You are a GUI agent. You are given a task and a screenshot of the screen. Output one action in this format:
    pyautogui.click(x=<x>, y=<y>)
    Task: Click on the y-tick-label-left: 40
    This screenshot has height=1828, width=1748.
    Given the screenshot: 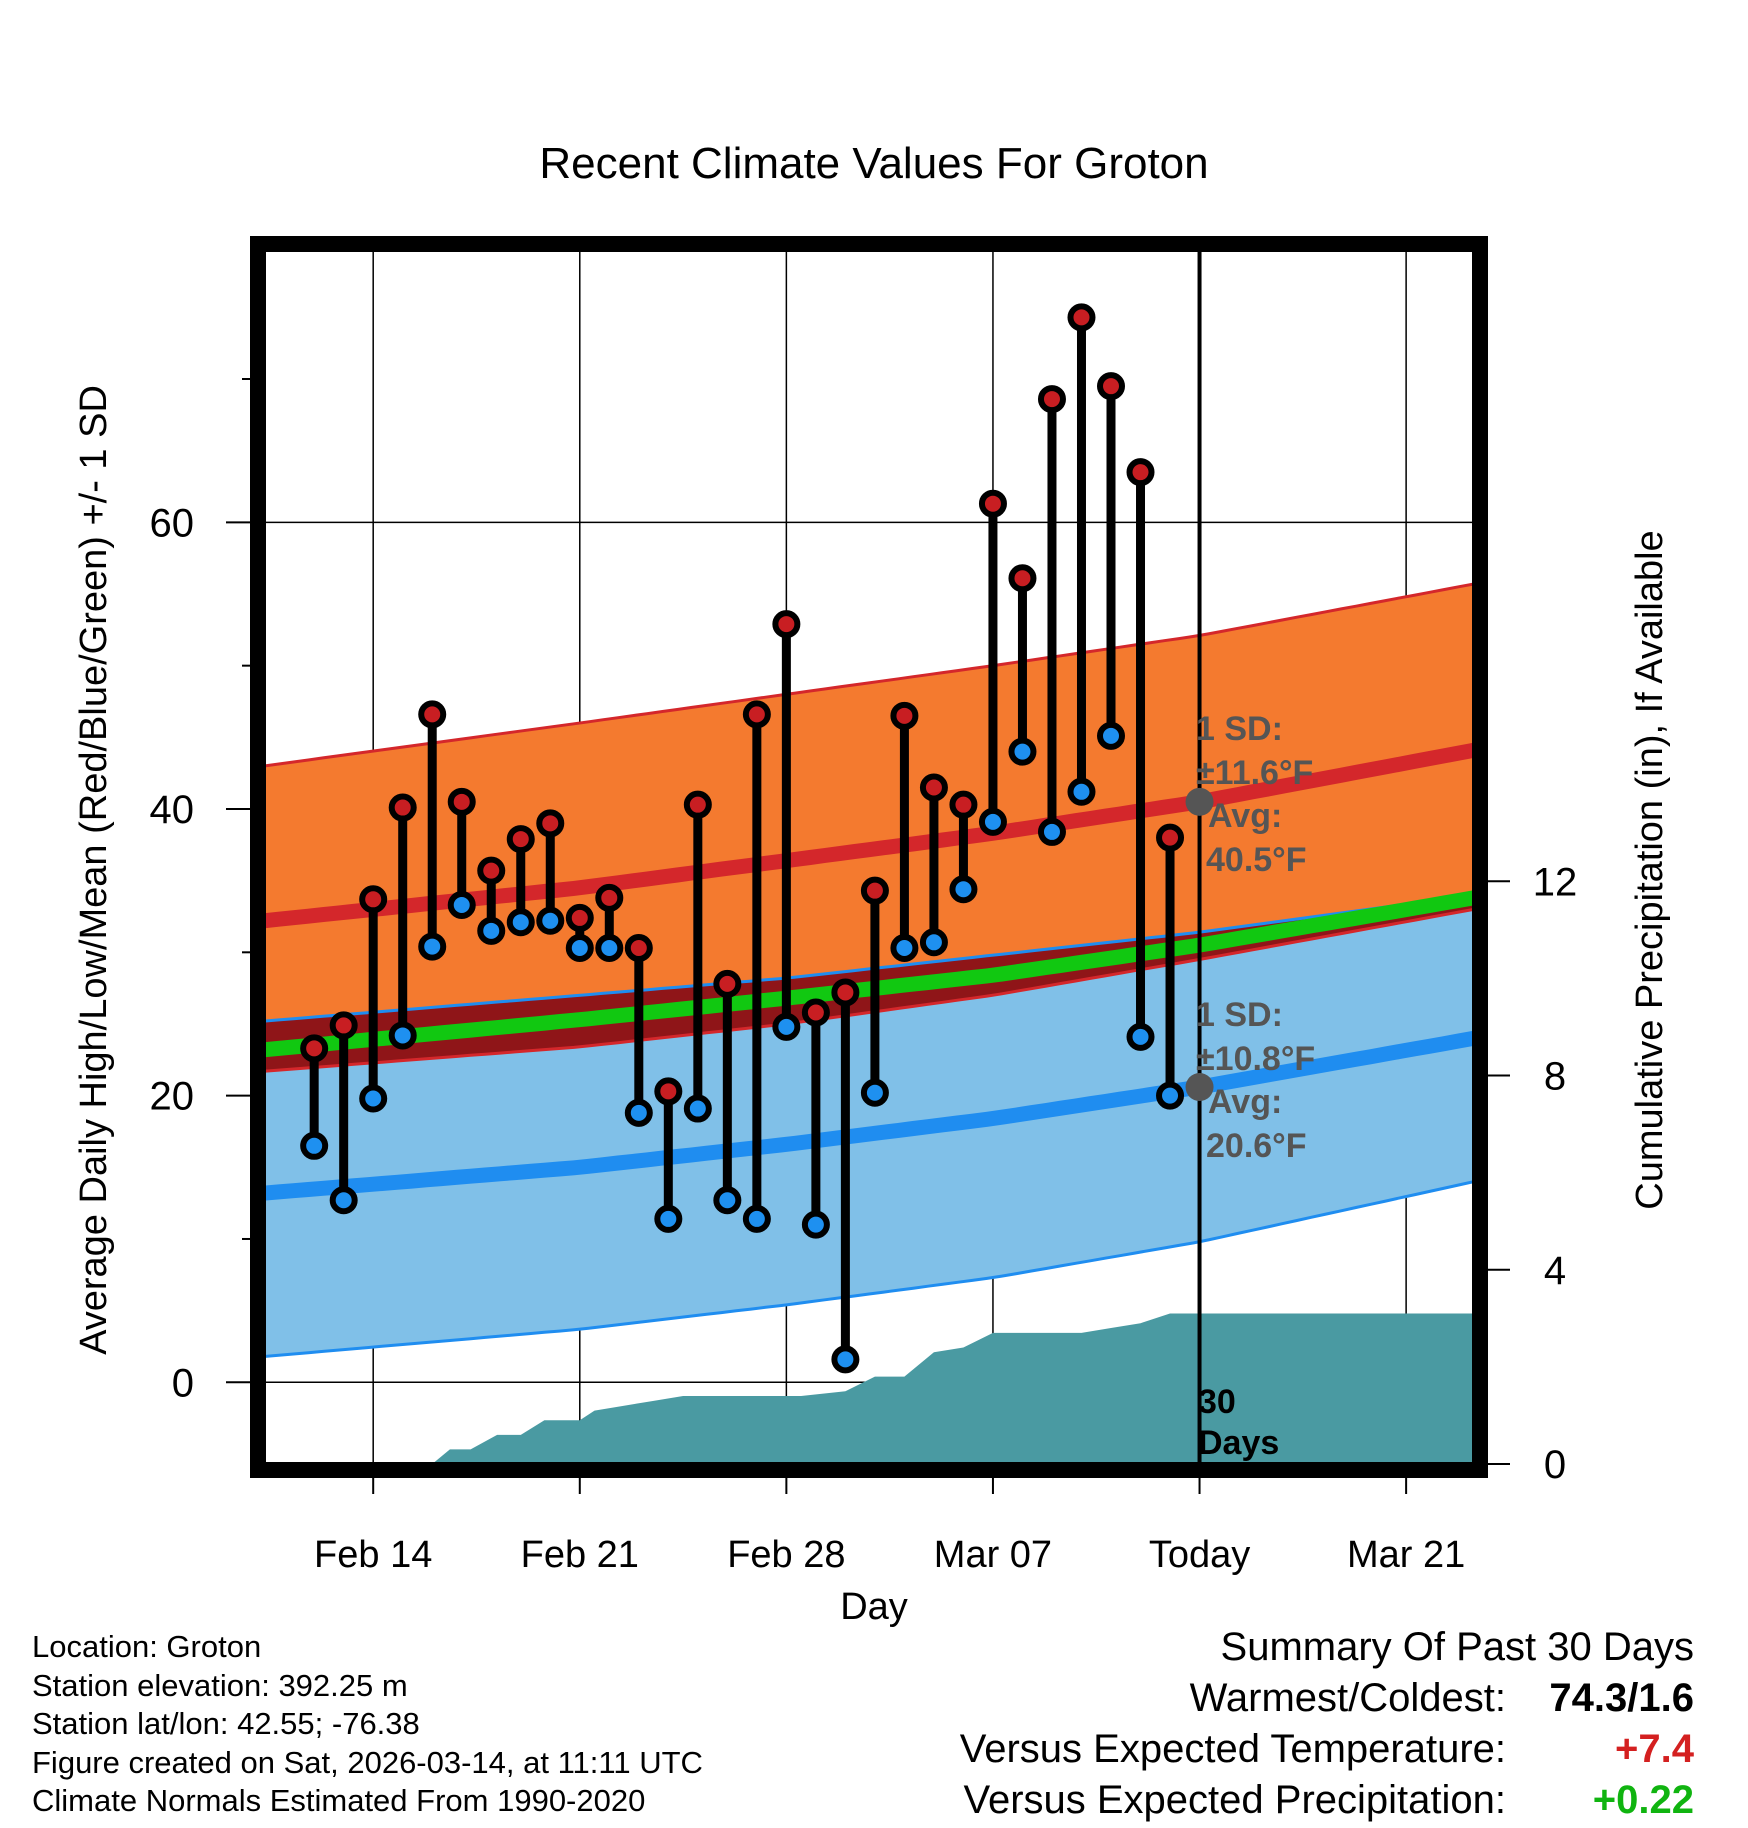 What is the action you would take?
    pyautogui.click(x=172, y=810)
    